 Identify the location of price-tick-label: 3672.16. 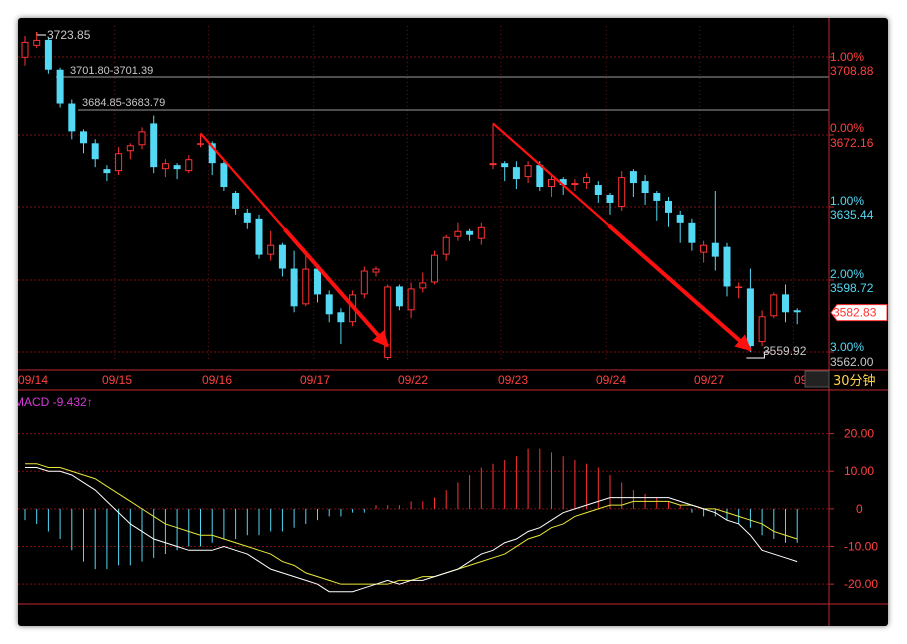
(852, 143).